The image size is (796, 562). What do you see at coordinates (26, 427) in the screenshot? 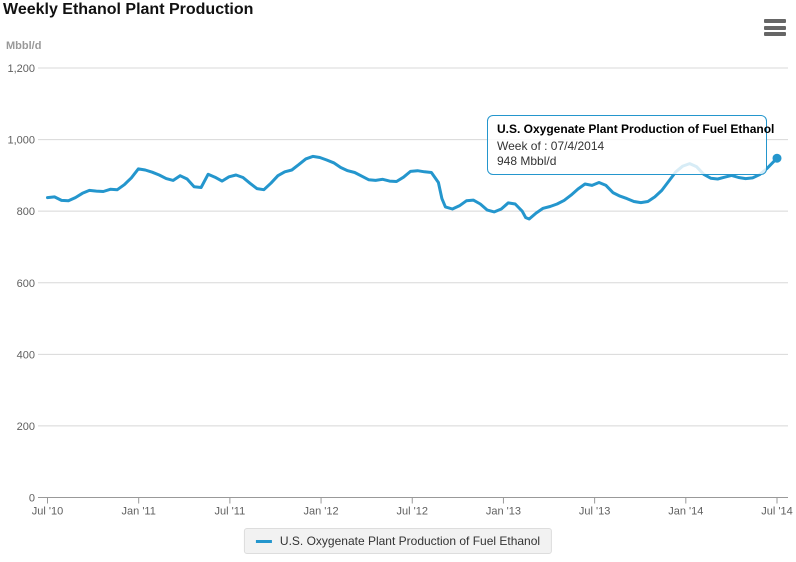
I see `svg-text: 200` at bounding box center [26, 427].